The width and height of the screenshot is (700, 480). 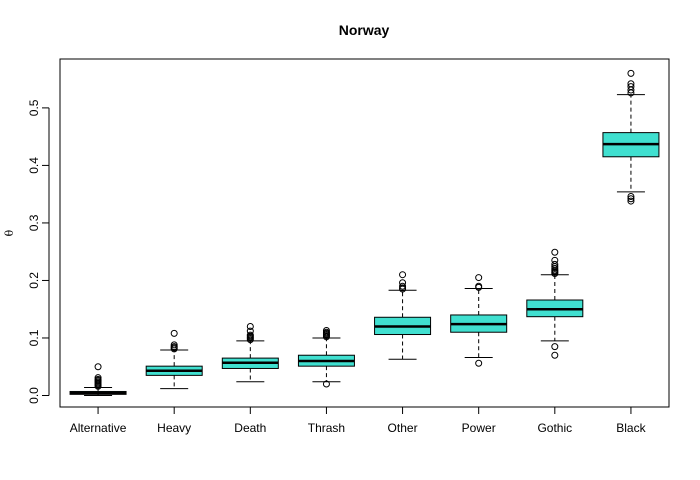 I want to click on y-axis-title: θ, so click(x=9, y=232).